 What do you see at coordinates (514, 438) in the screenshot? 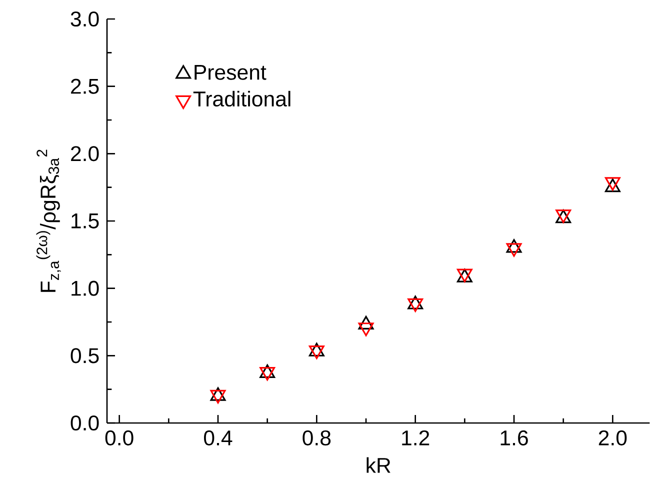
I see `x-tick-label: 1.6` at bounding box center [514, 438].